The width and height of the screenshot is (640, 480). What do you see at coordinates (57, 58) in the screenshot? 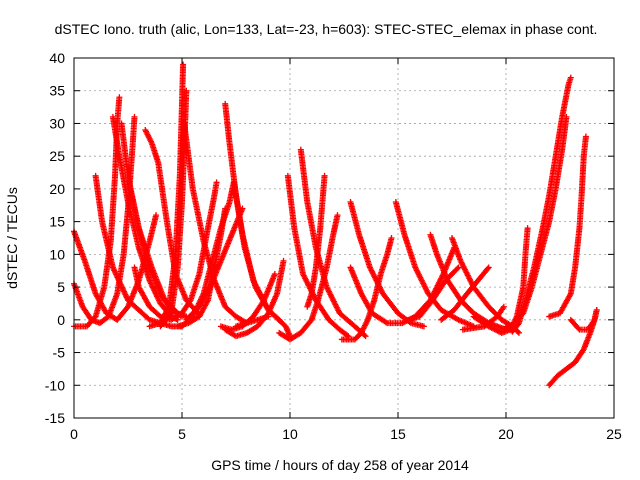
I see `y-tick-label: 40` at bounding box center [57, 58].